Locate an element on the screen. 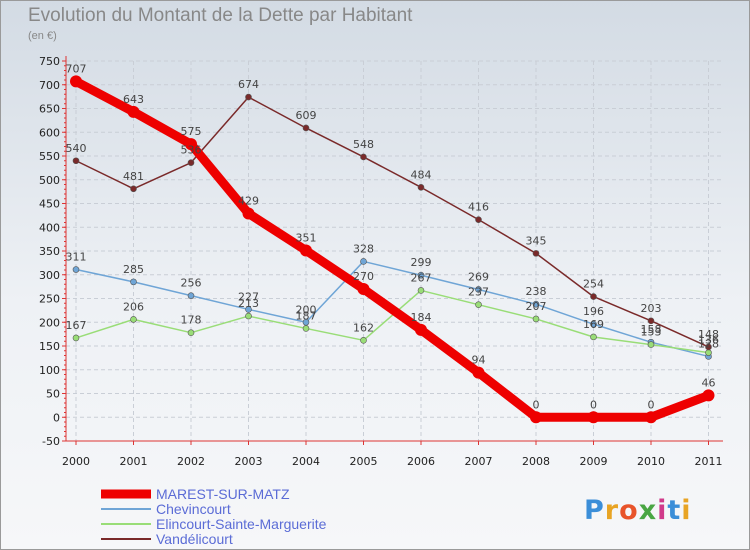 This screenshot has height=550, width=750. data-label: 351 is located at coordinates (306, 238).